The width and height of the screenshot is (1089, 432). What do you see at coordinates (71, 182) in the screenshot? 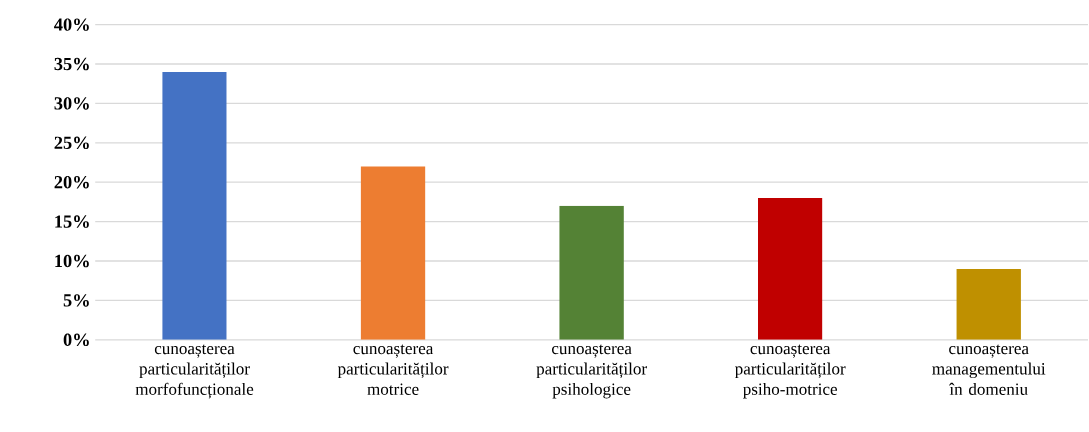
I see `y-tick-label: 20%` at bounding box center [71, 182].